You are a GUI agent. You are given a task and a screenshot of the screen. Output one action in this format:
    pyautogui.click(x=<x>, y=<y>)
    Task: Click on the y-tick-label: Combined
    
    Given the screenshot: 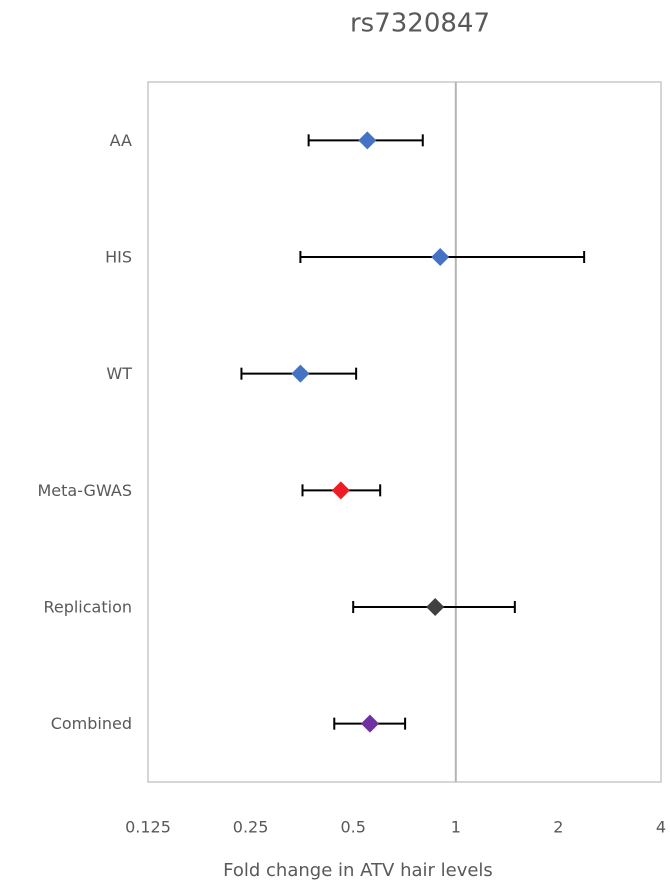 What is the action you would take?
    pyautogui.click(x=91, y=723)
    